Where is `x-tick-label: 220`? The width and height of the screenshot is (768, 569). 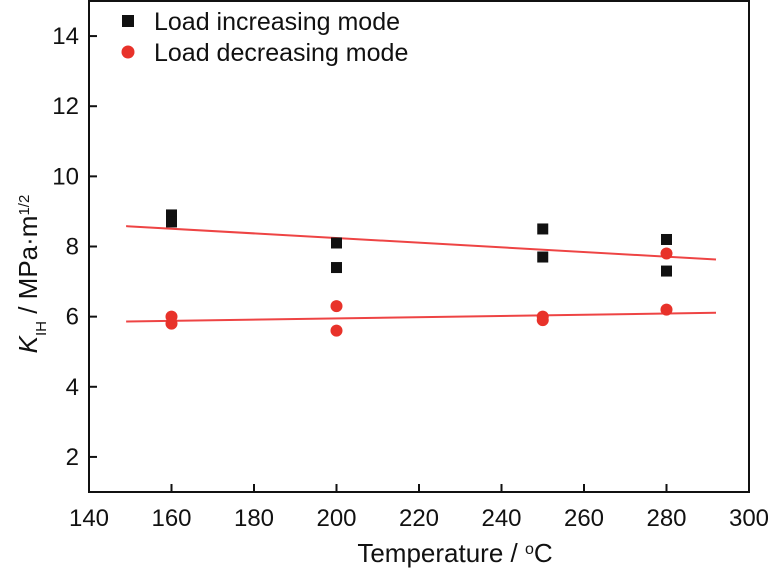 x-tick-label: 220 is located at coordinates (419, 518).